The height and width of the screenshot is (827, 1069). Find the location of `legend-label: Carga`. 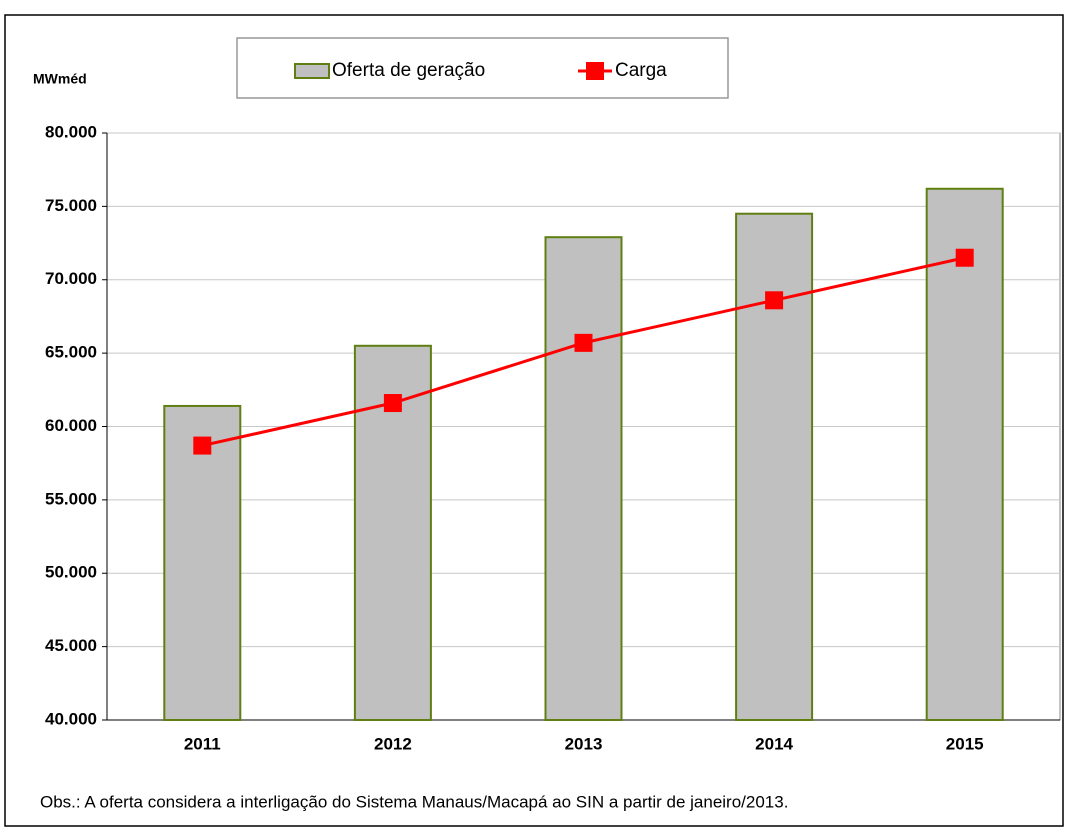

legend-label: Carga is located at coordinates (641, 70).